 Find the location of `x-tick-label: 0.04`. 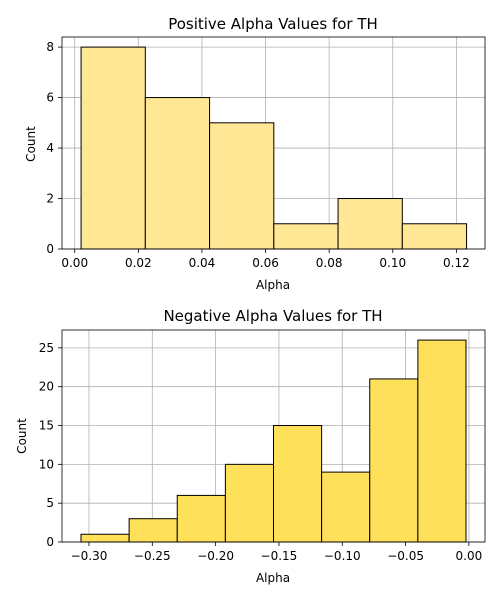

x-tick-label: 0.04 is located at coordinates (202, 263).